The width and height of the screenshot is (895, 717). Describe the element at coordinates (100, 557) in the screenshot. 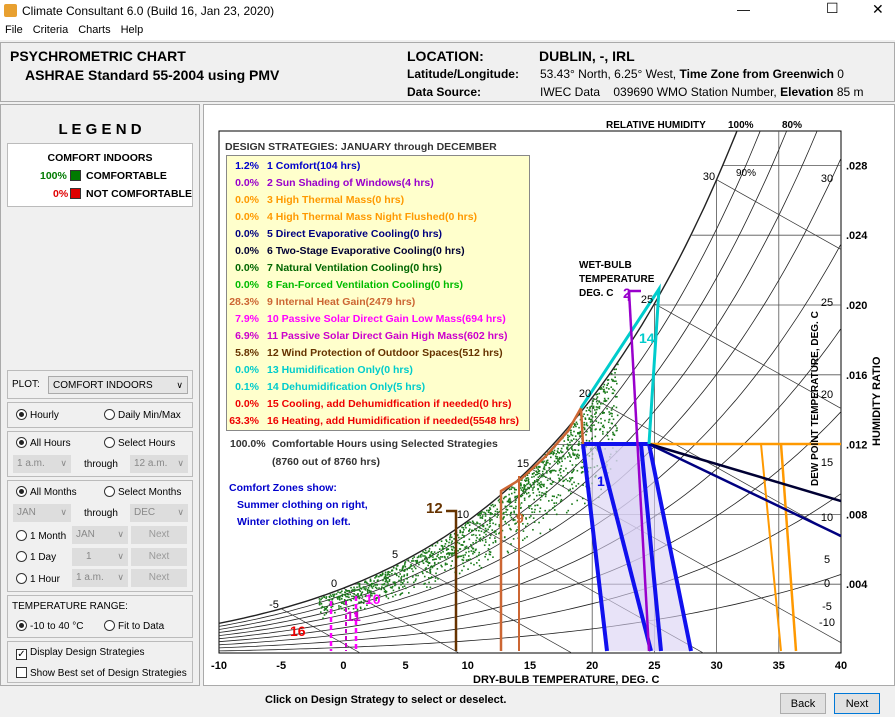

I see `one-day-select: 1` at that location.